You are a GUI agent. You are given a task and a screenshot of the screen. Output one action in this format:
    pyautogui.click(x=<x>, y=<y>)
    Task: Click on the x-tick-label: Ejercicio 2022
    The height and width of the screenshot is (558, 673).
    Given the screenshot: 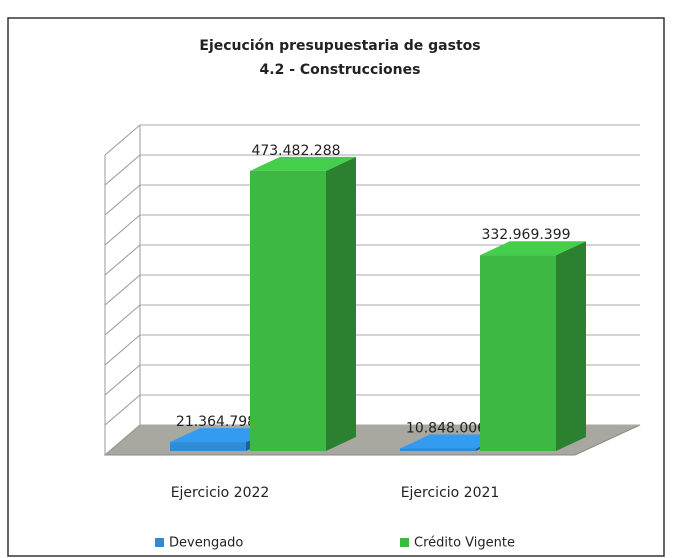 What is the action you would take?
    pyautogui.click(x=220, y=493)
    